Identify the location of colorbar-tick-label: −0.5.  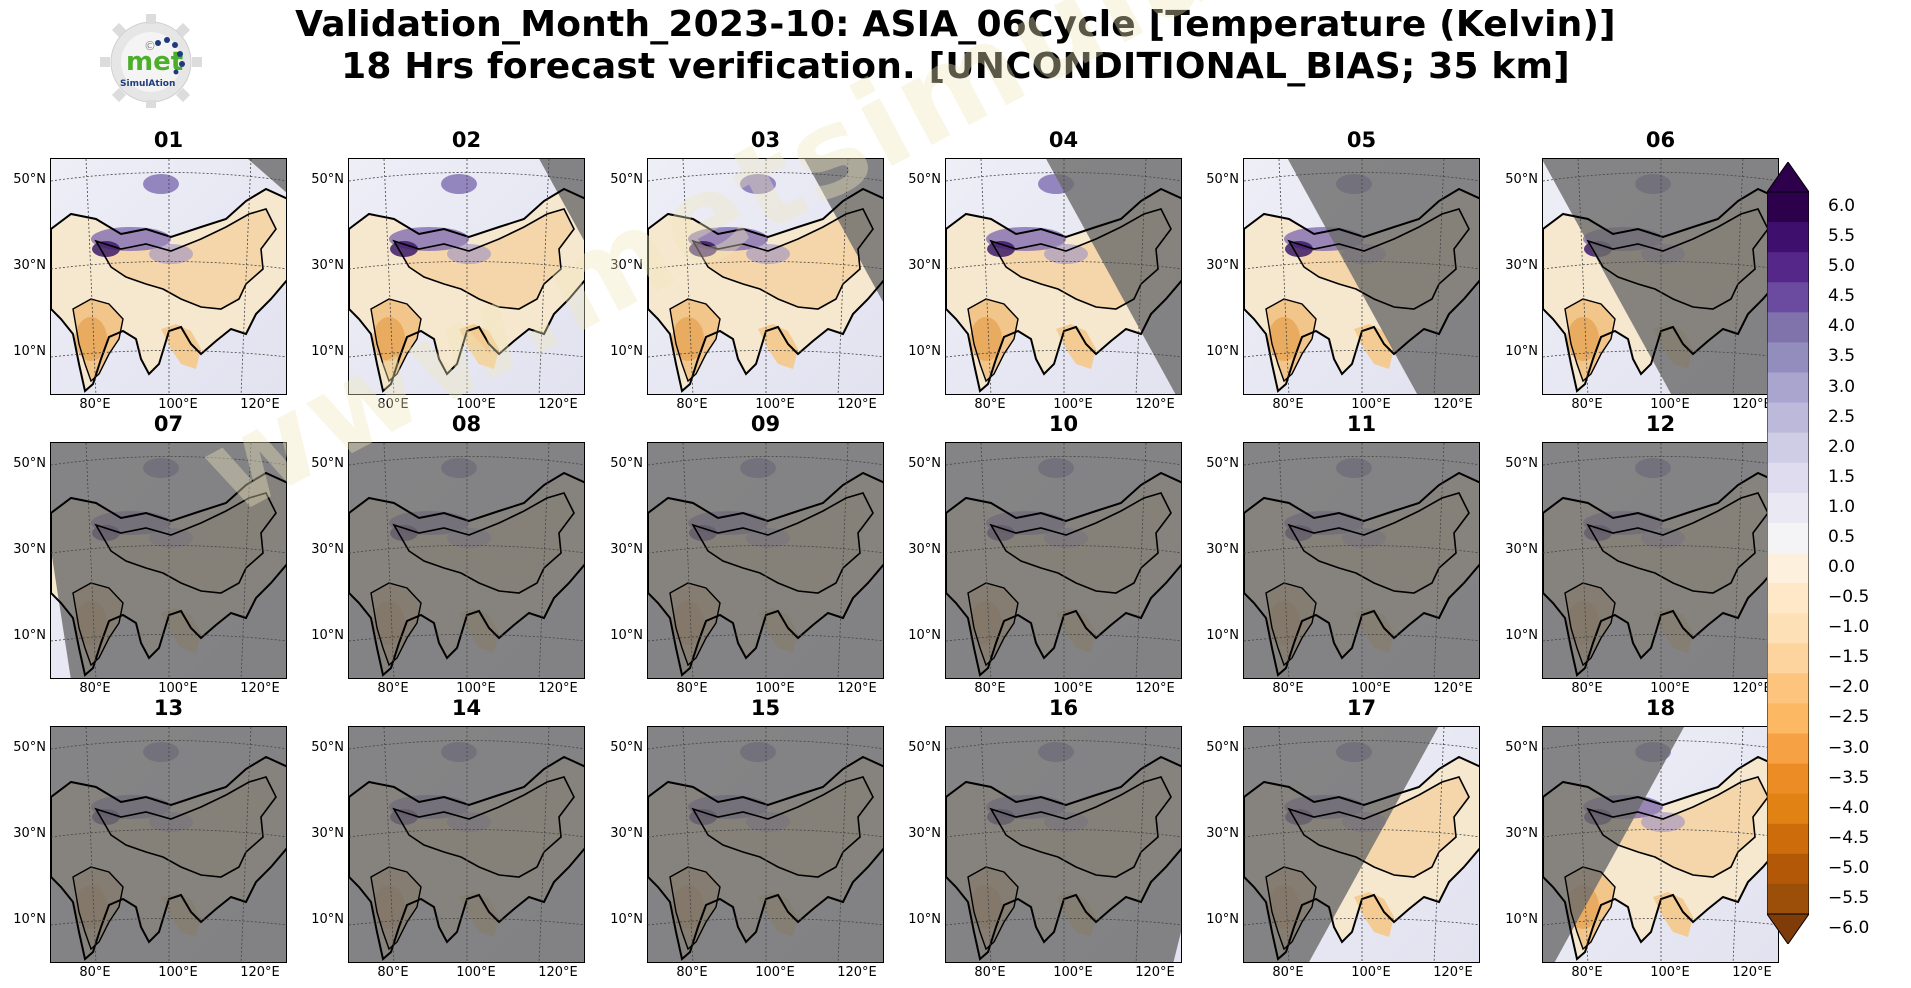
(1849, 597).